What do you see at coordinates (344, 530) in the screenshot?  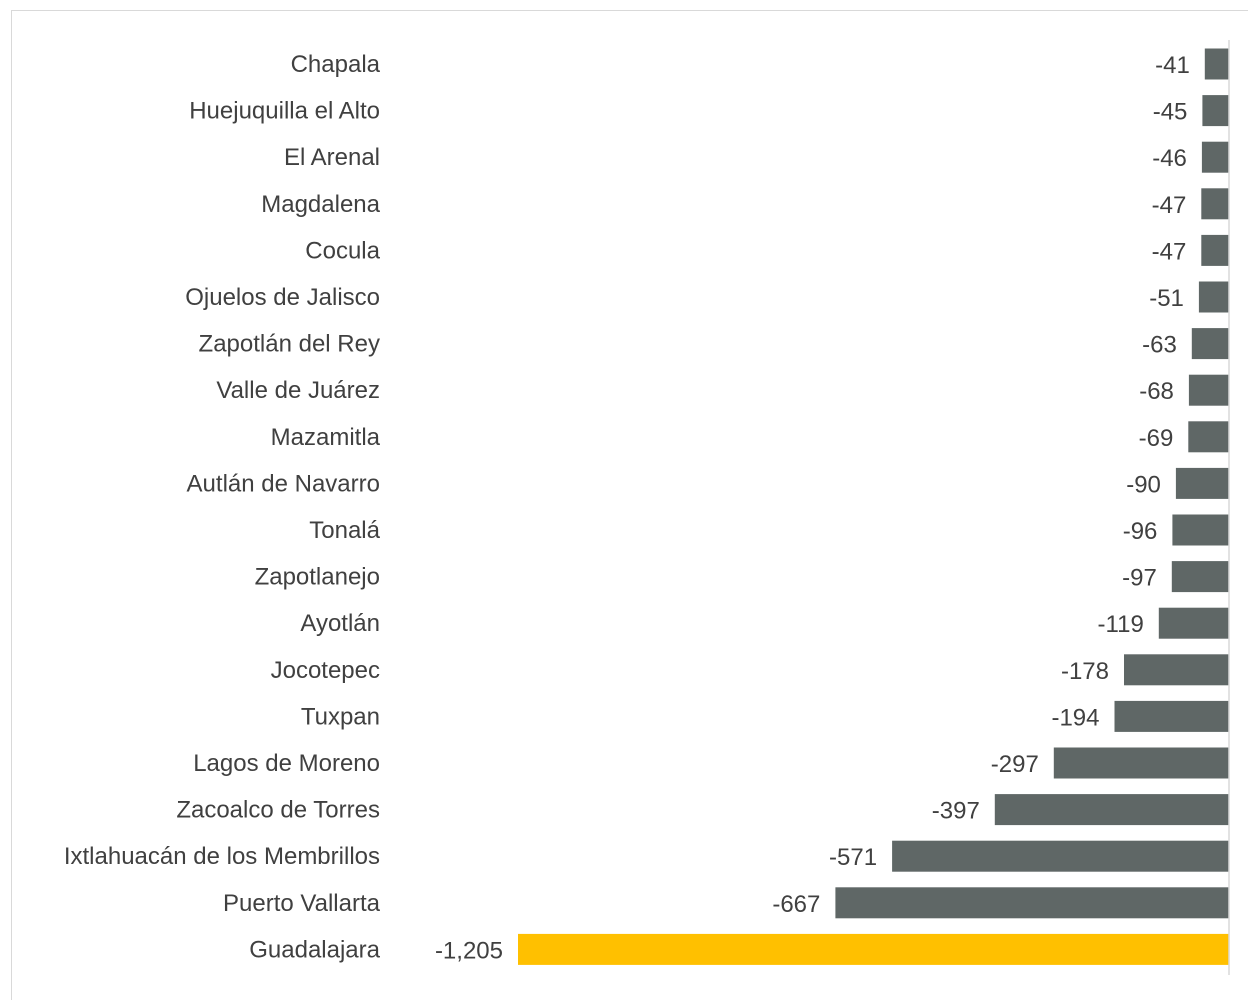 I see `category-label-10: Tonalá` at bounding box center [344, 530].